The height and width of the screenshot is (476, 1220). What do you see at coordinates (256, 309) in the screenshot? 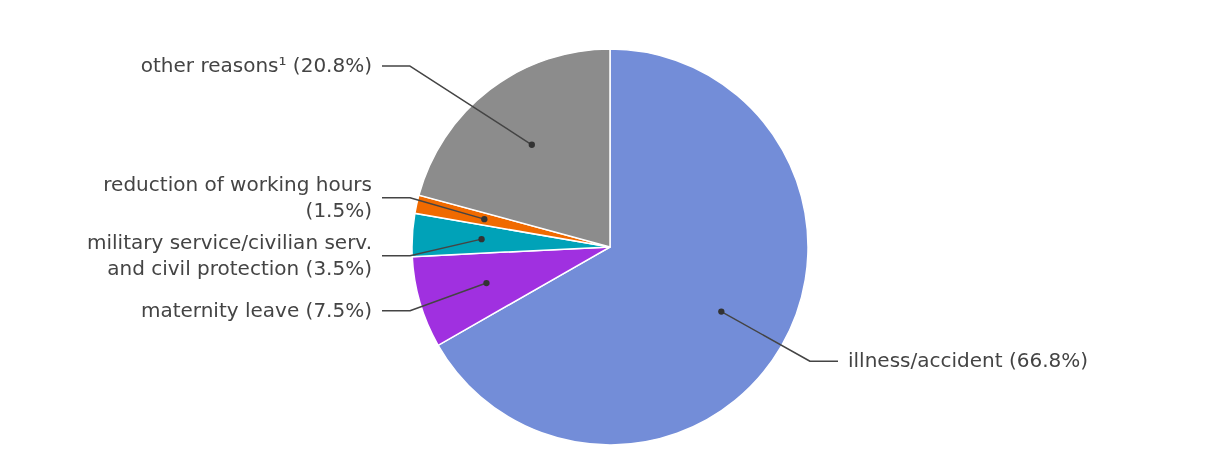
I see `slice-label: maternity leave (7.5%)` at bounding box center [256, 309].